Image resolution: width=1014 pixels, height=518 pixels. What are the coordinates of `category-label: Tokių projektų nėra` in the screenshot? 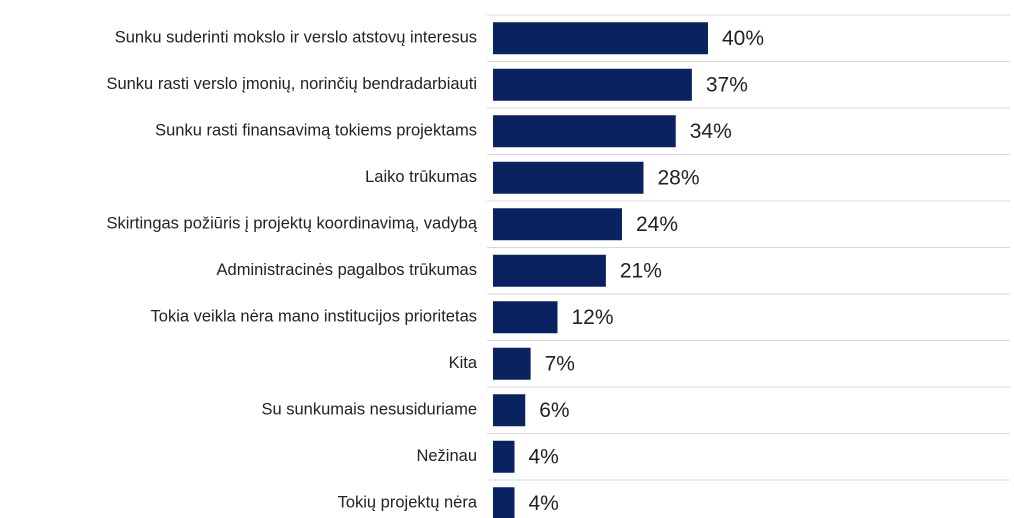 It's located at (408, 503).